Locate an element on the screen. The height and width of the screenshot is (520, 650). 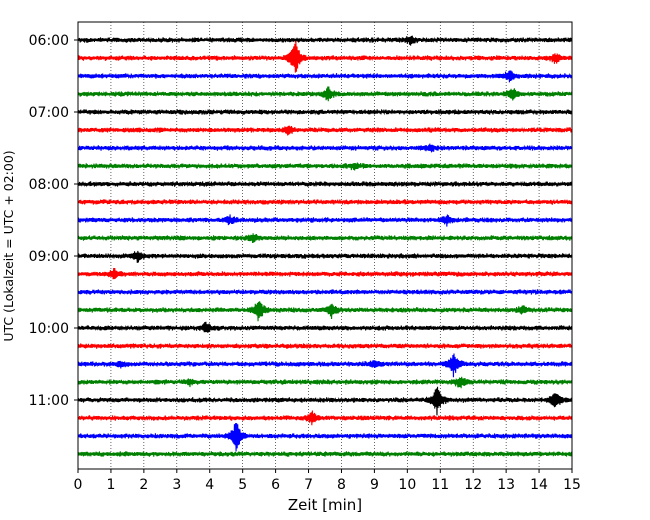
y-tick-label-4: 10:00 is located at coordinates (49, 329).